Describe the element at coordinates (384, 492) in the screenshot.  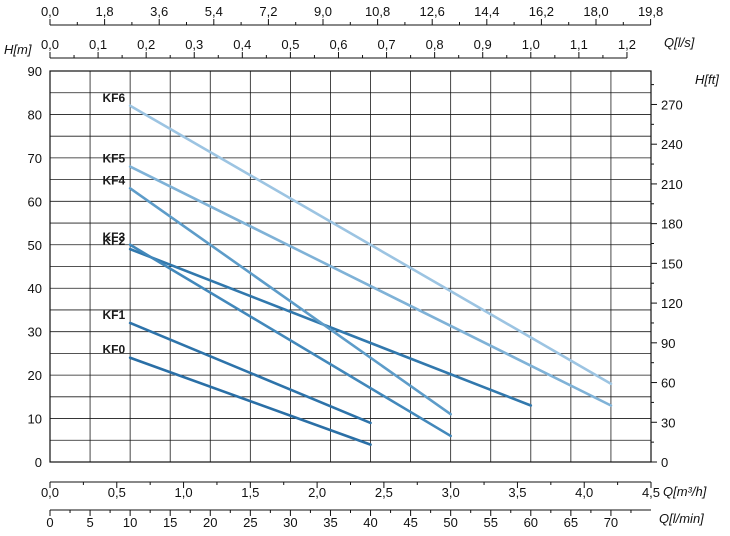
I see `bottom-m3h-tick-label: 2,5` at that location.